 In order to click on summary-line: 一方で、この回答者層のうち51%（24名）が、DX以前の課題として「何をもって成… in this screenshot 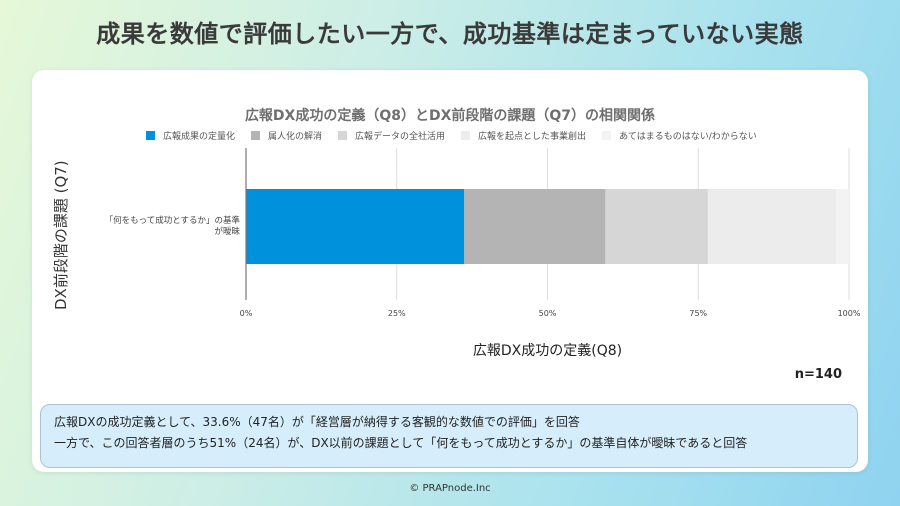, I will do `click(401, 443)`.